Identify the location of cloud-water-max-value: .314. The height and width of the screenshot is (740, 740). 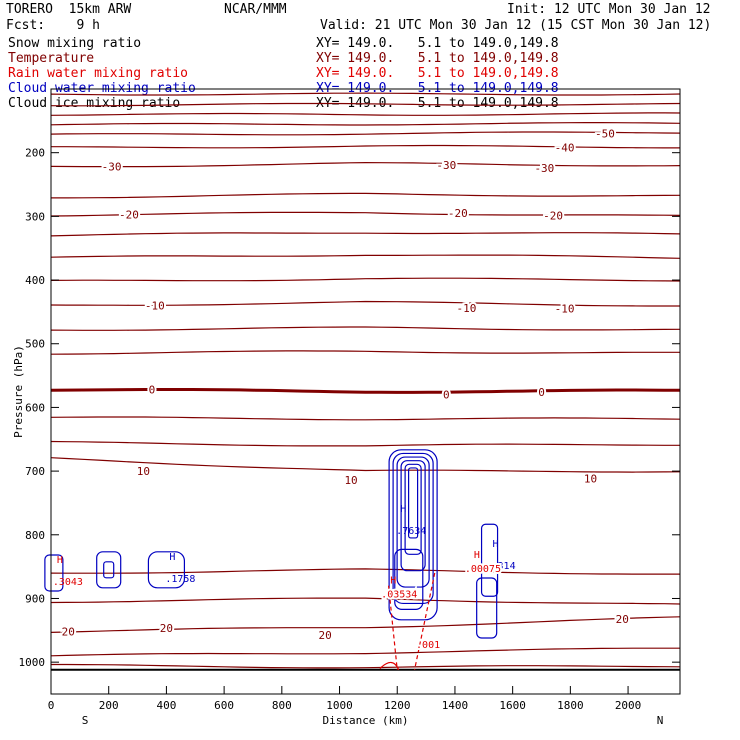
(504, 566).